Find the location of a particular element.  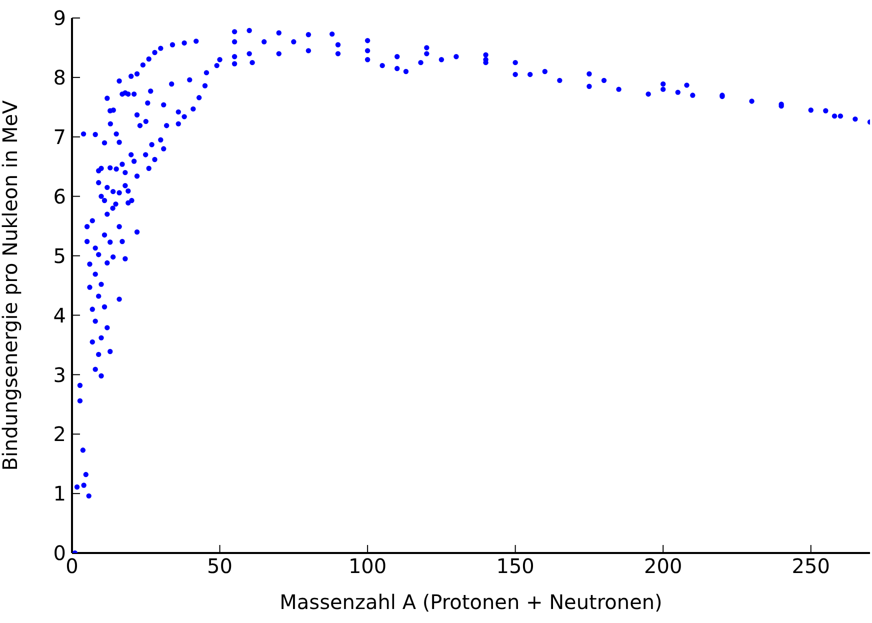

y-tick-label: 5 is located at coordinates (59, 256).